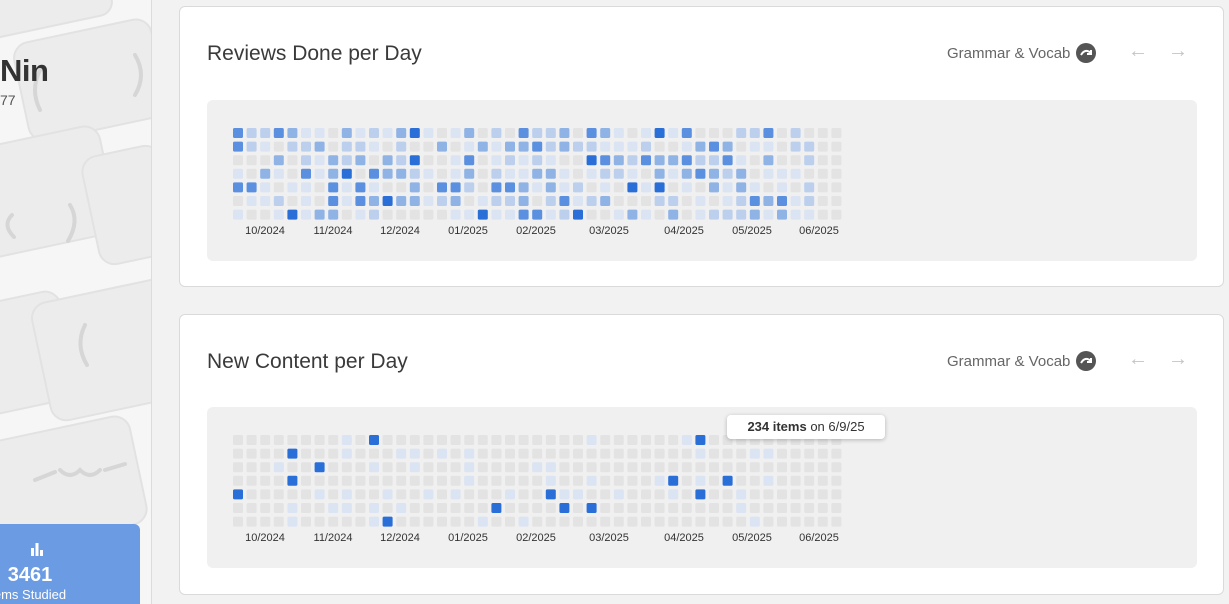 The height and width of the screenshot is (604, 1229). Describe the element at coordinates (70, 564) in the screenshot. I see `items-studied-card: 3461 ems Studied` at that location.